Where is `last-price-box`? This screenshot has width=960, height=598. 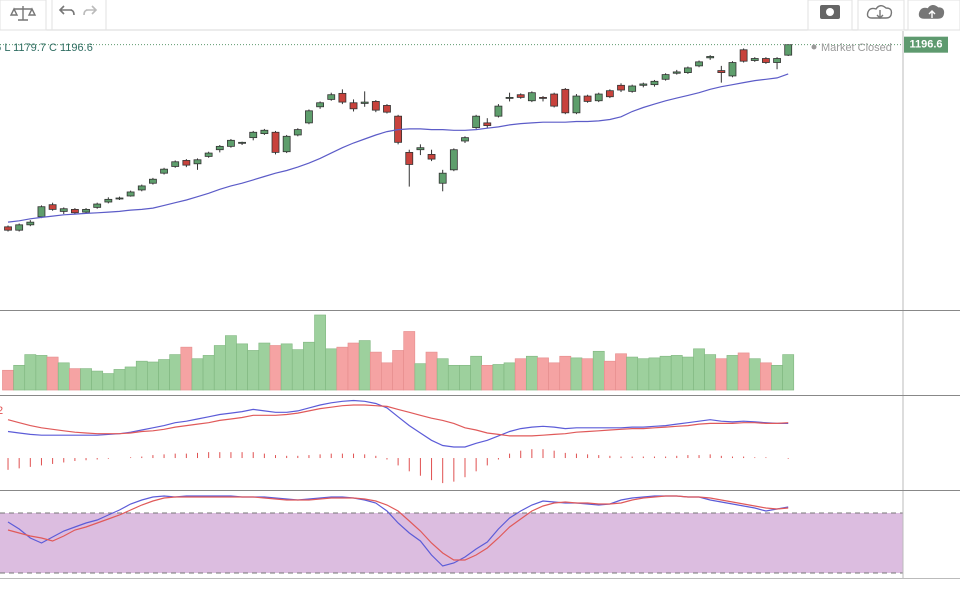 last-price-box is located at coordinates (926, 44).